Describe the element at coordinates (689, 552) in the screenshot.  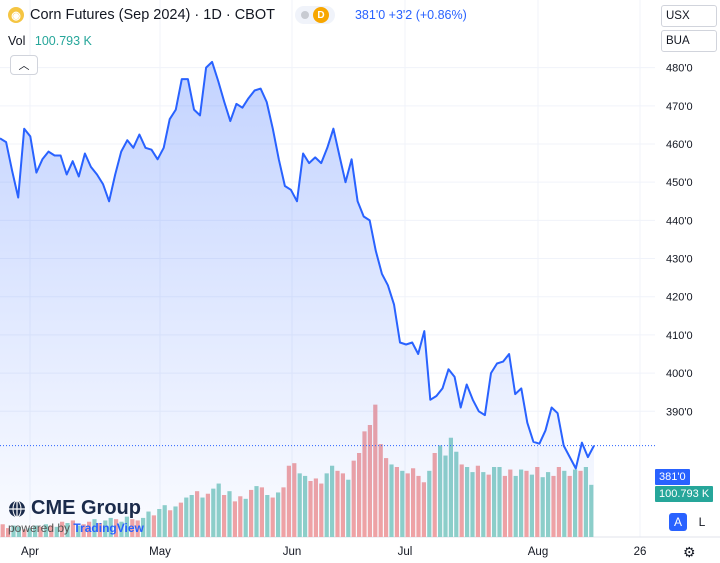
I see `settings-gear-icon: ⚙` at that location.